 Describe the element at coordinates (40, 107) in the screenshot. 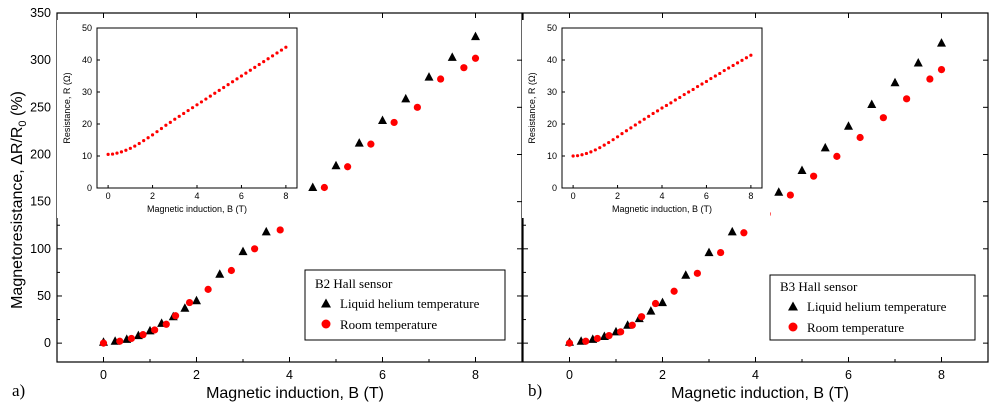

I see `panel-a-y-tick-label: 250` at that location.